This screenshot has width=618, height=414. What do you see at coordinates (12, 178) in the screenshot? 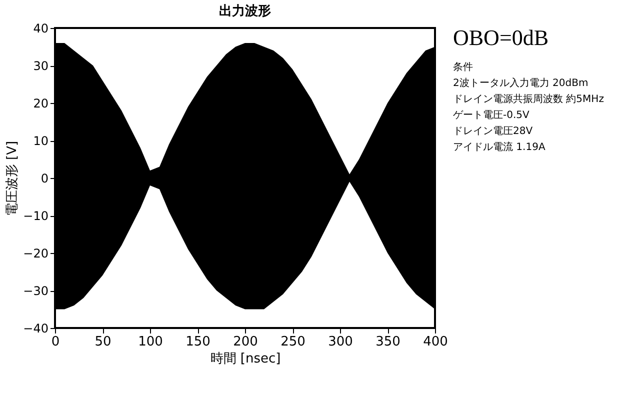
I see `y-axis-title: 電圧波形 [V]` at bounding box center [12, 178].